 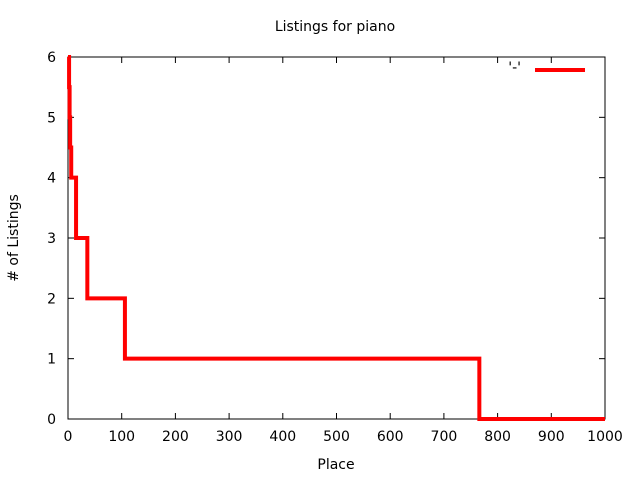 I want to click on x-tick-label: 600, so click(x=390, y=437).